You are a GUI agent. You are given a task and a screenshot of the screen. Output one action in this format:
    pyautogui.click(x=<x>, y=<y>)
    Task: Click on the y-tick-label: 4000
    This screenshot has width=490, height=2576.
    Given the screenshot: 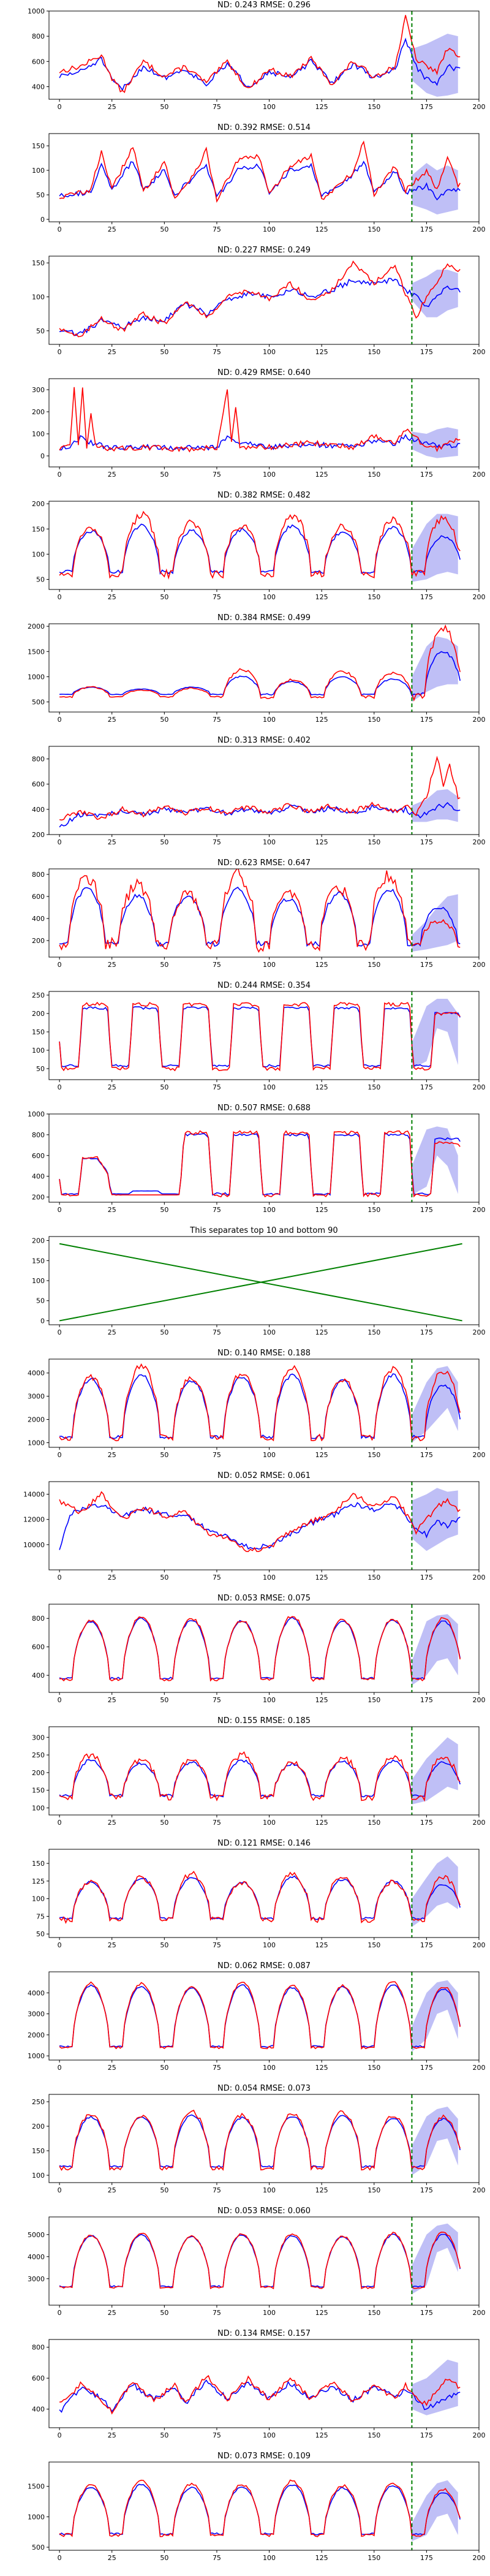 What is the action you would take?
    pyautogui.click(x=36, y=2257)
    